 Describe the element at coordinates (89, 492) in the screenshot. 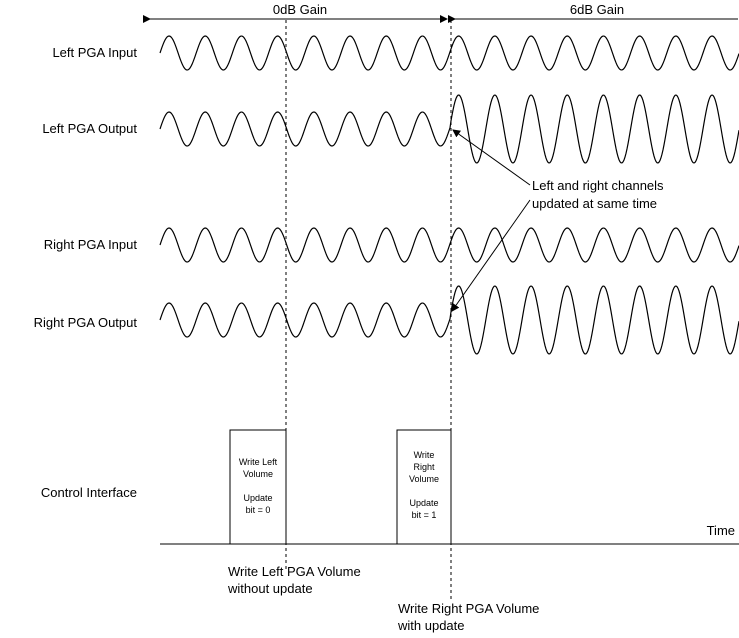

I see `control-interface-label: Control Interface` at that location.